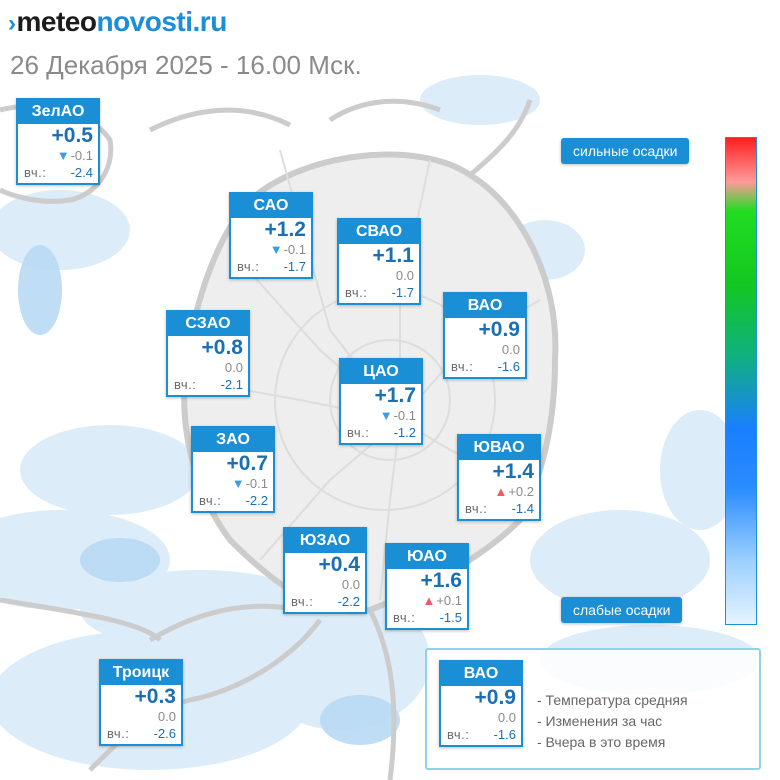 The height and width of the screenshot is (780, 780). Describe the element at coordinates (393, 255) in the screenshot. I see `district-temp: +1.1` at that location.